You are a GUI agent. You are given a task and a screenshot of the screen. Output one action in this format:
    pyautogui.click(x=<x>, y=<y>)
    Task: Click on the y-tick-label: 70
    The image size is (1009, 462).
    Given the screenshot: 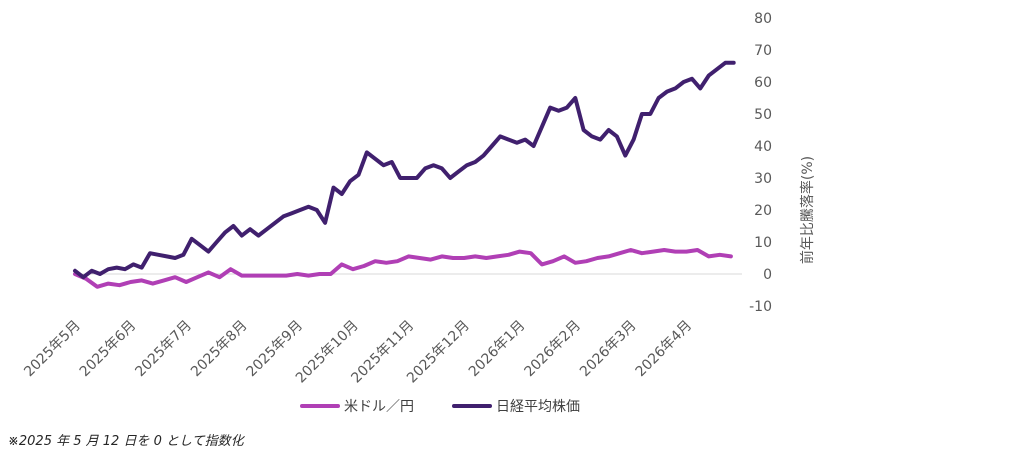 What is the action you would take?
    pyautogui.click(x=763, y=51)
    